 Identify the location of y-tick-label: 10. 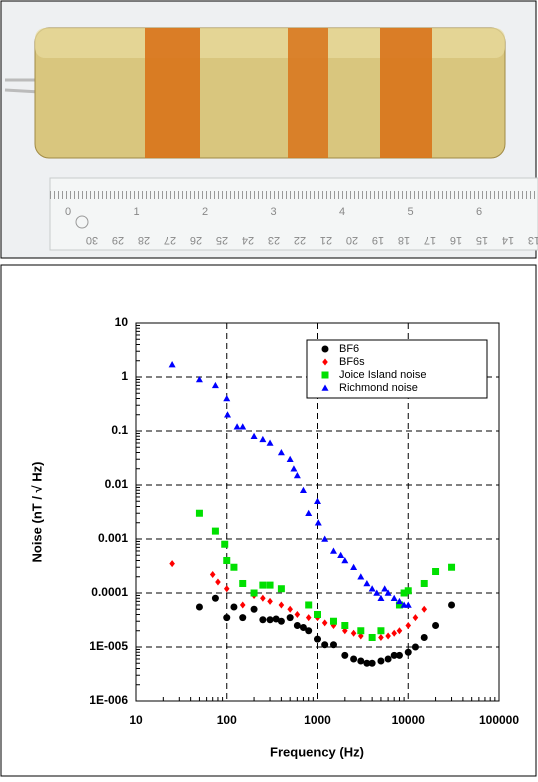
(122, 322).